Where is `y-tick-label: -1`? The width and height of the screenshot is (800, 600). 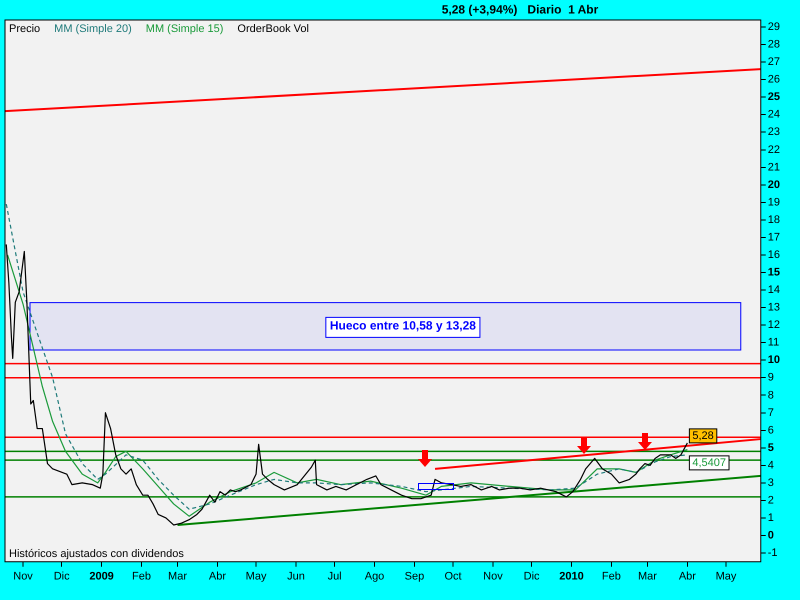 y-tick-label: -1 is located at coordinates (773, 553).